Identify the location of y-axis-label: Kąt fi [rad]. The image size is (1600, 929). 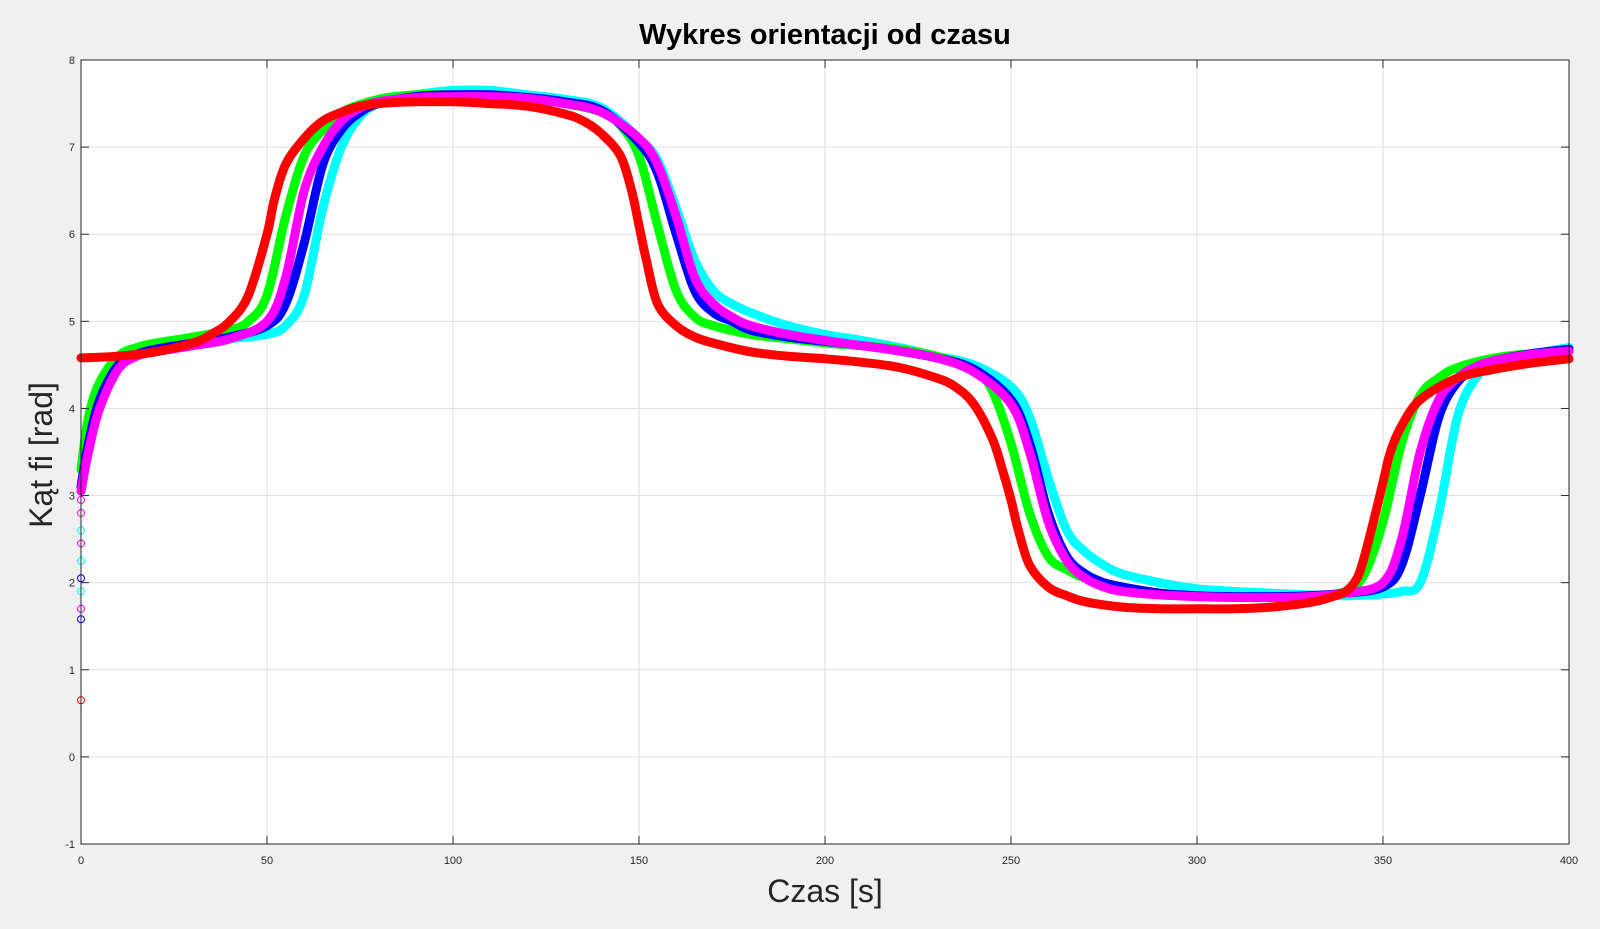
(41, 455).